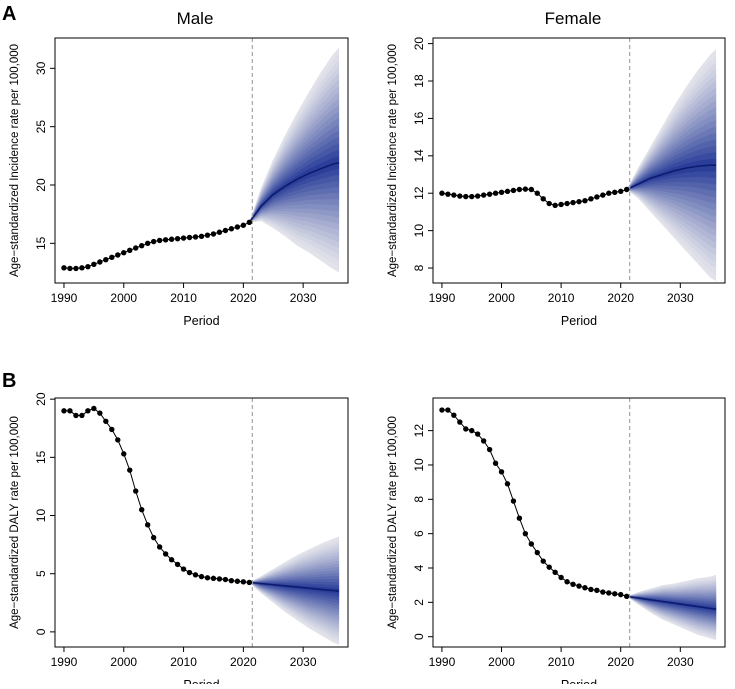  Describe the element at coordinates (41, 127) in the screenshot. I see `y-tick-label: 25` at that location.